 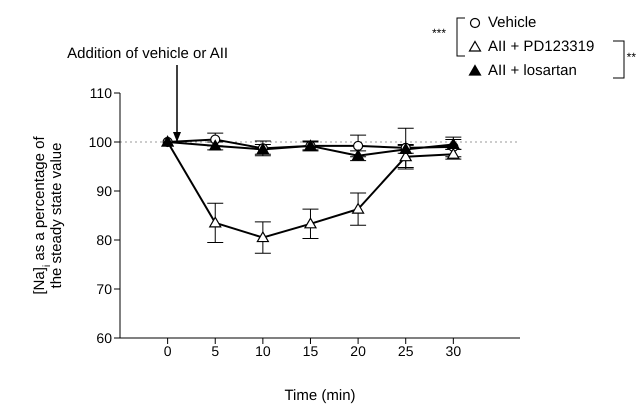 What do you see at coordinates (358, 350) in the screenshot?
I see `x-tick-label: 20` at bounding box center [358, 350].